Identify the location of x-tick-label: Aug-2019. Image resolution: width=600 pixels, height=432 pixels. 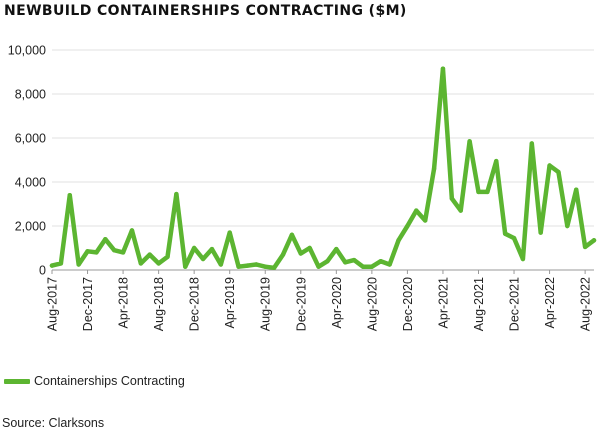
(266, 304).